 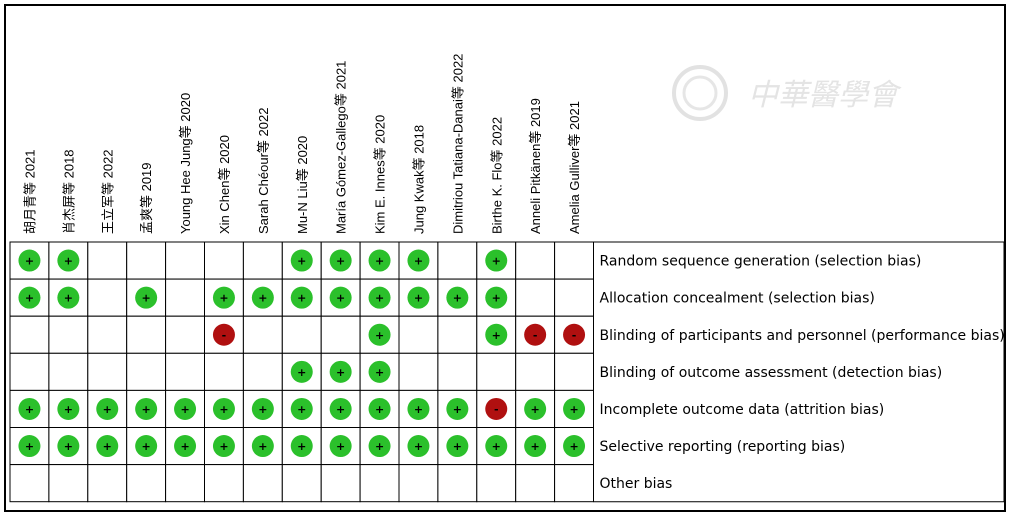 What do you see at coordinates (107, 191) in the screenshot?
I see `study-label: 王立军等 2022` at bounding box center [107, 191].